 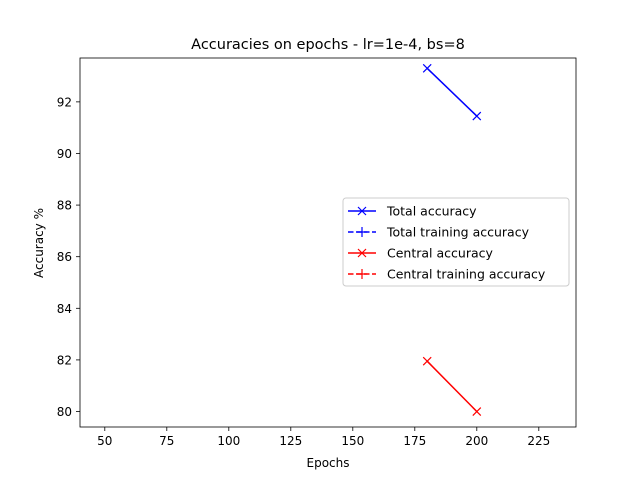 I want to click on x-axis-label: Epochs, so click(x=328, y=463).